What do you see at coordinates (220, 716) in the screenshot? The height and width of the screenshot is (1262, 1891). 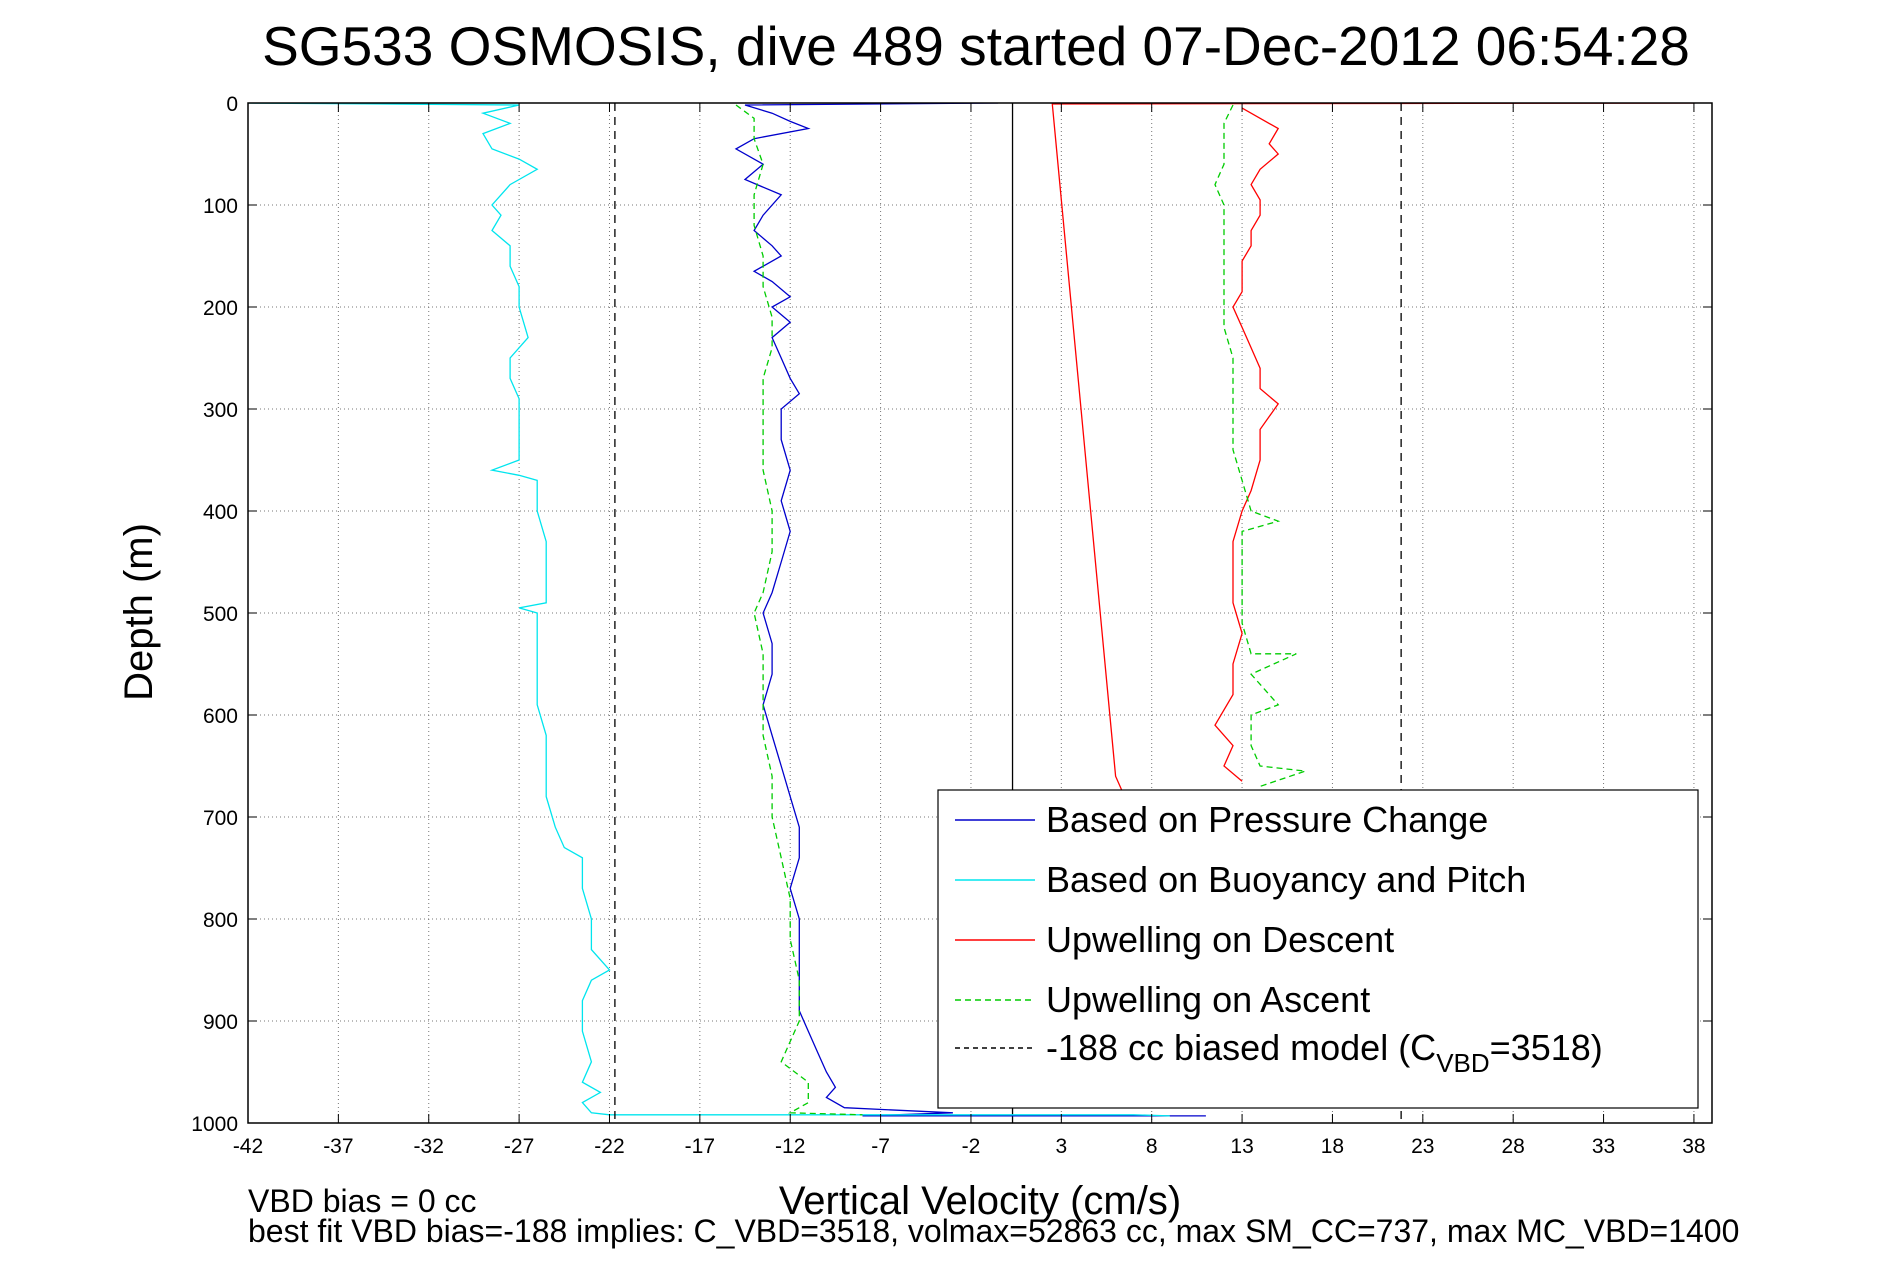 I see `y-tick-label: 600` at bounding box center [220, 716].